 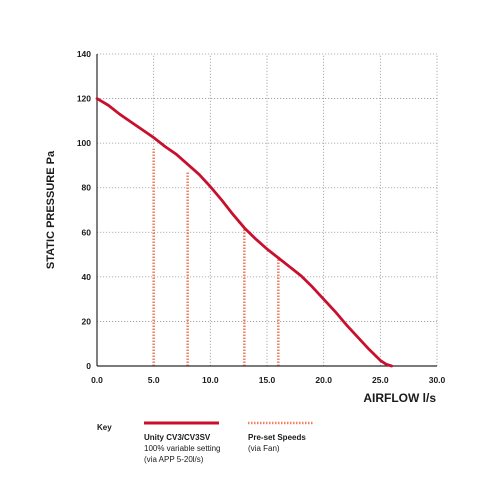 What do you see at coordinates (97, 380) in the screenshot?
I see `x-tick-label: 0.0` at bounding box center [97, 380].